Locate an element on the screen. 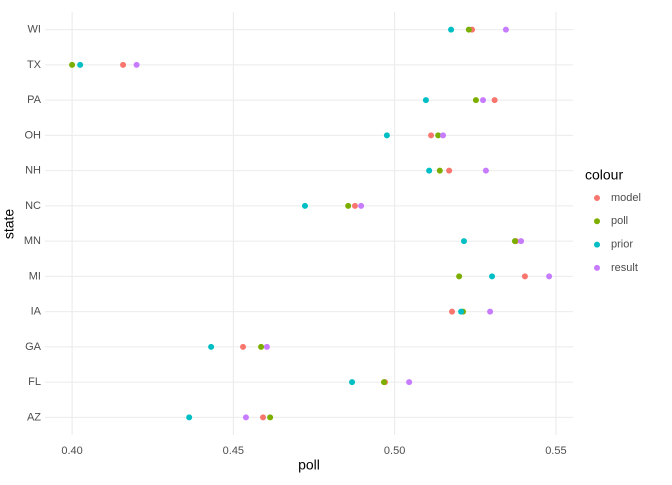 Image resolution: width=672 pixels, height=485 pixels. y-tick-label: IA is located at coordinates (36, 312).